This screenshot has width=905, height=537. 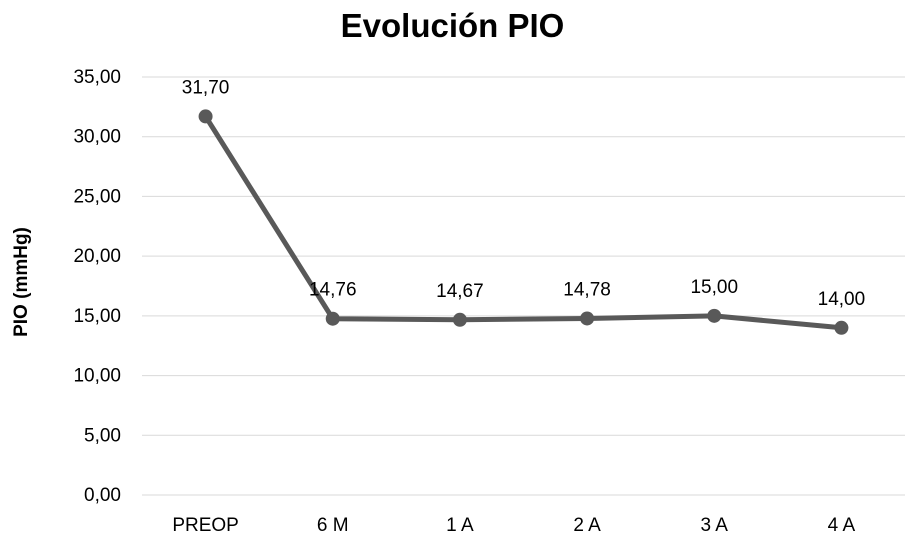 What do you see at coordinates (460, 291) in the screenshot?
I see `data-label: 14,67` at bounding box center [460, 291].